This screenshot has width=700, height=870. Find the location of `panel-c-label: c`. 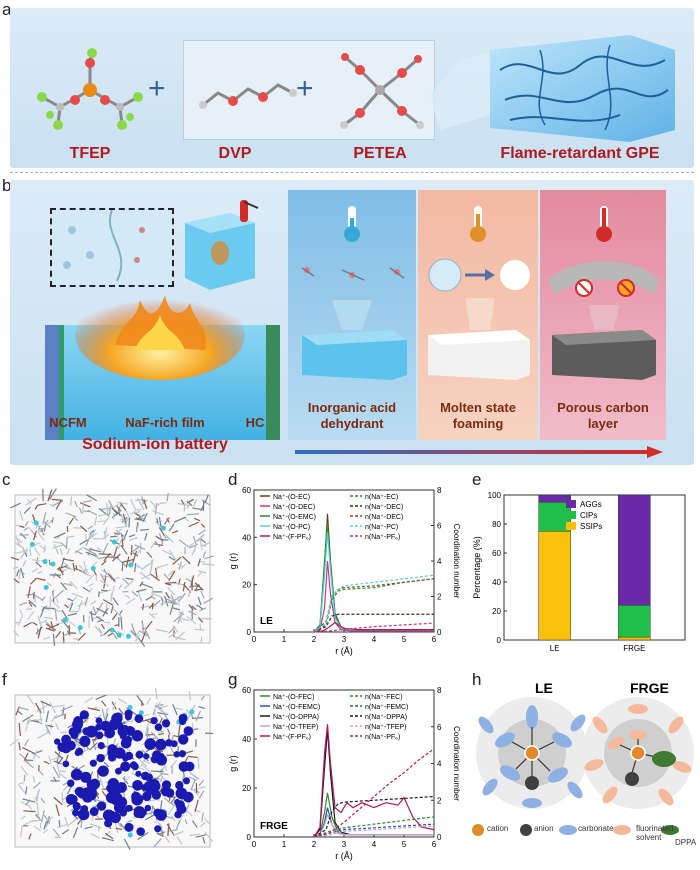

panel-c-label: c is located at coordinates (6, 479).